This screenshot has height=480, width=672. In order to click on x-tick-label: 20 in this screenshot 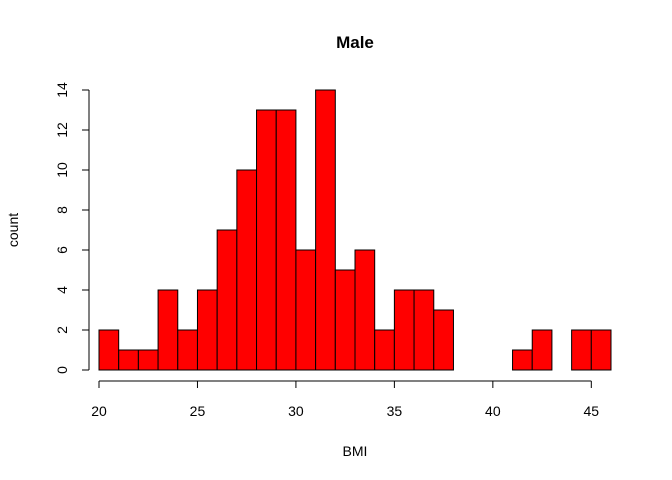, I will do `click(99, 411)`.